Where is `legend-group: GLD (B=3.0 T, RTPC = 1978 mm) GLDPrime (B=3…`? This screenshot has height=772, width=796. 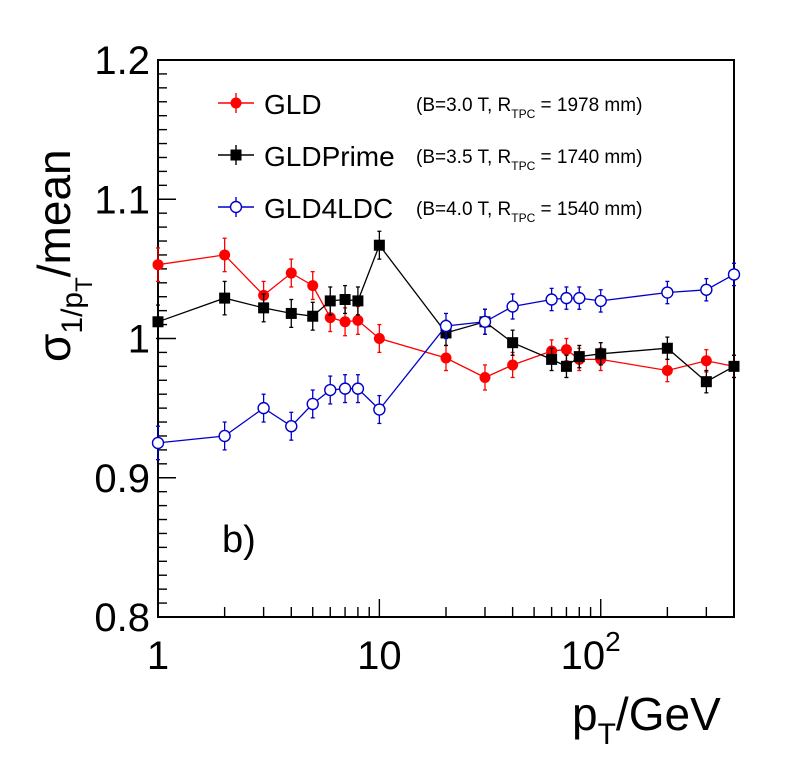 legend-group: GLD (B=3.0 T, RTPC = 1978 mm) GLDPrime (B=3… is located at coordinates (430, 157).